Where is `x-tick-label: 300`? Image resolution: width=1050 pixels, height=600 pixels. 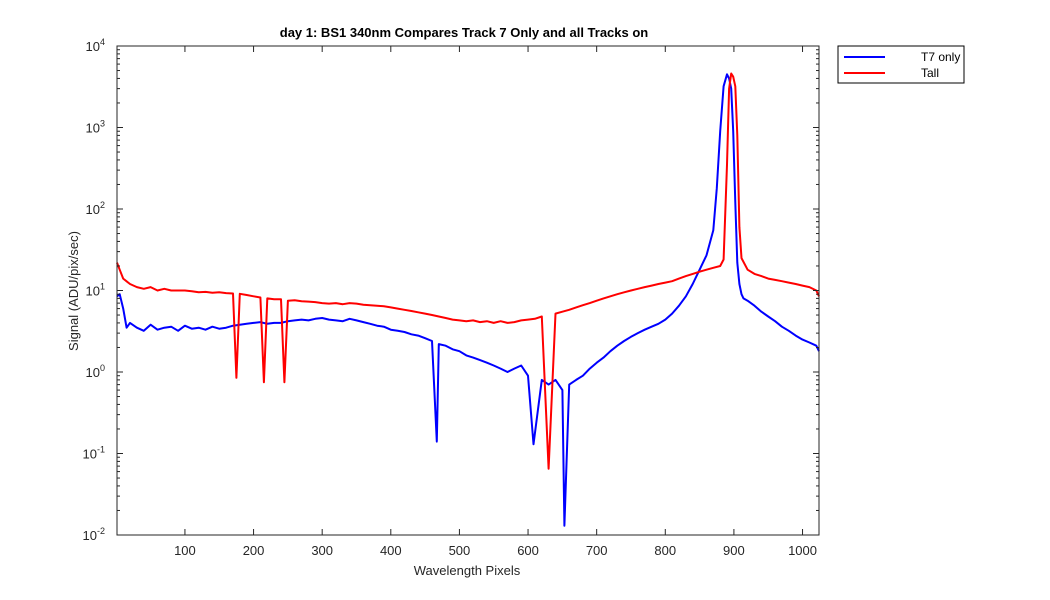
x-tick-label: 300 is located at coordinates (322, 550).